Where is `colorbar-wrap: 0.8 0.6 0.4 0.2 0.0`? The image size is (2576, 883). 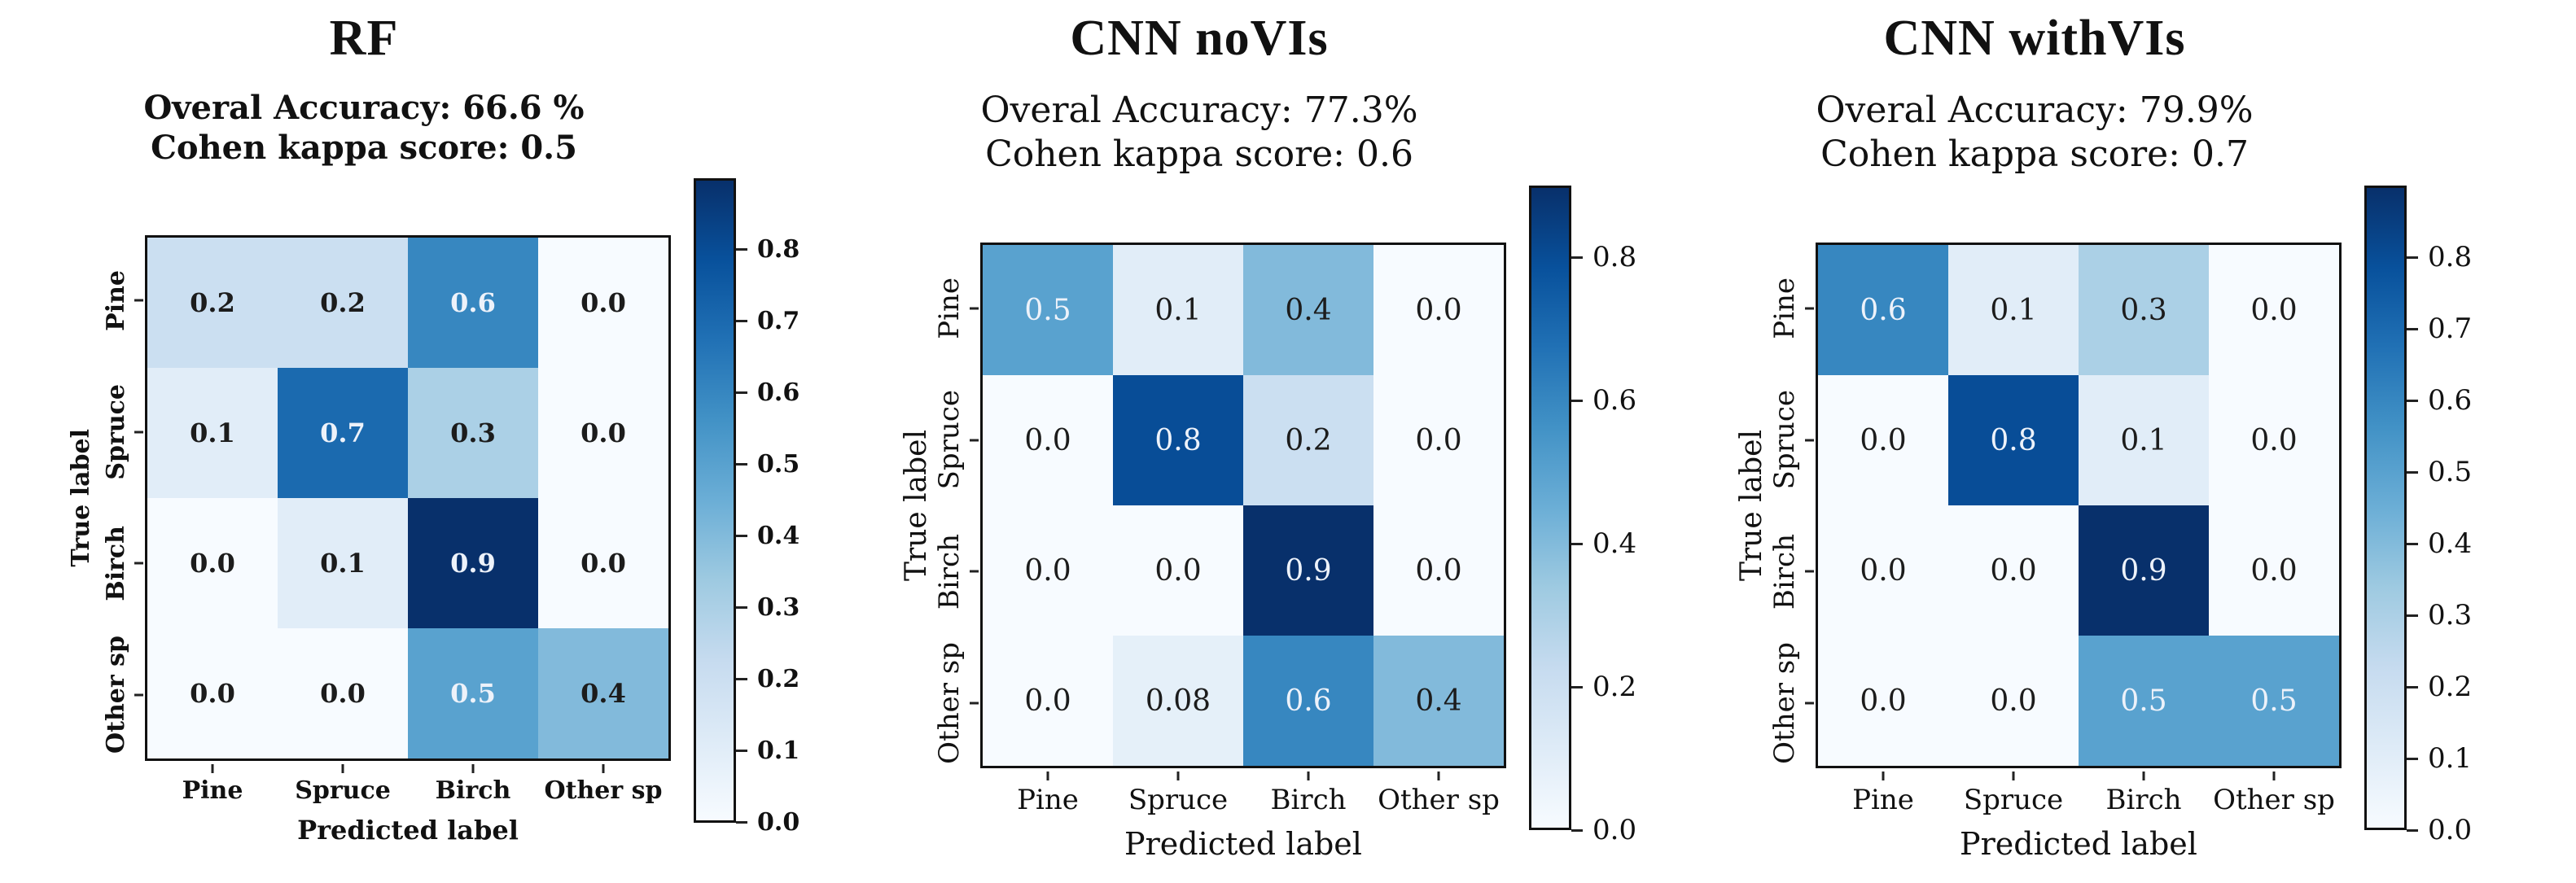 colorbar-wrap: 0.8 0.6 0.4 0.2 0.0 is located at coordinates (1603, 515).